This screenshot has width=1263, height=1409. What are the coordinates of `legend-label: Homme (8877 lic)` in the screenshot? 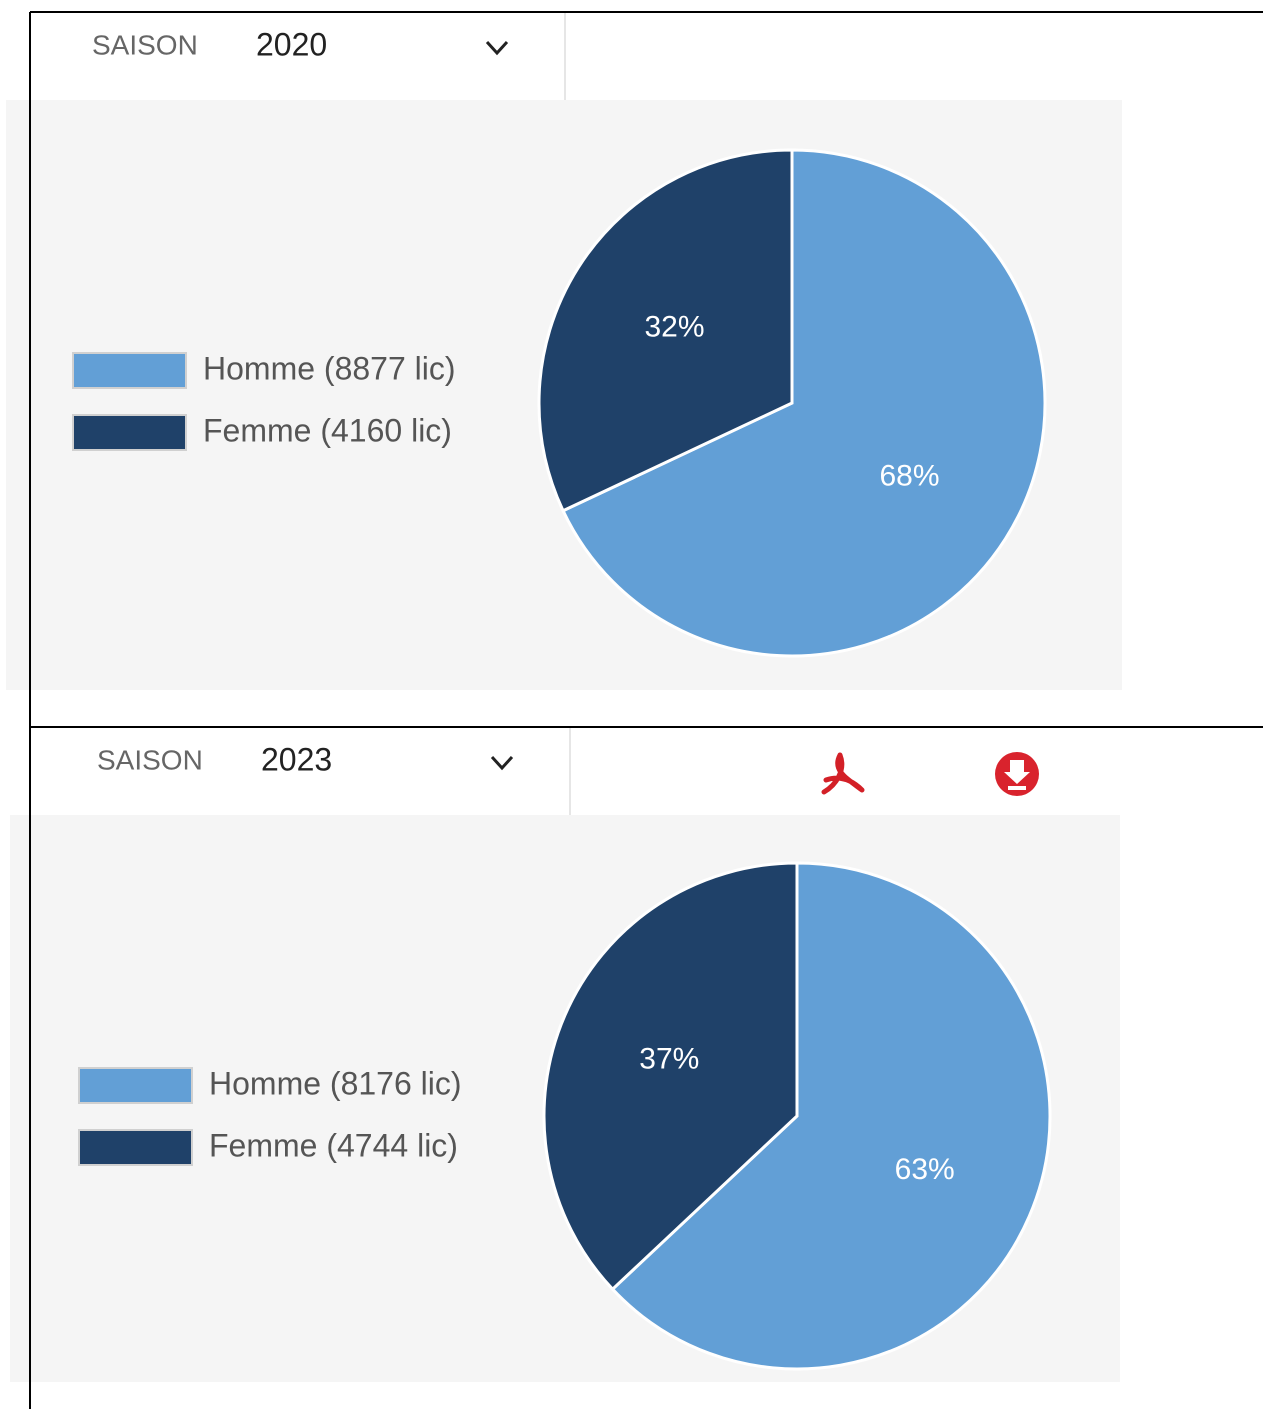 It's located at (329, 368).